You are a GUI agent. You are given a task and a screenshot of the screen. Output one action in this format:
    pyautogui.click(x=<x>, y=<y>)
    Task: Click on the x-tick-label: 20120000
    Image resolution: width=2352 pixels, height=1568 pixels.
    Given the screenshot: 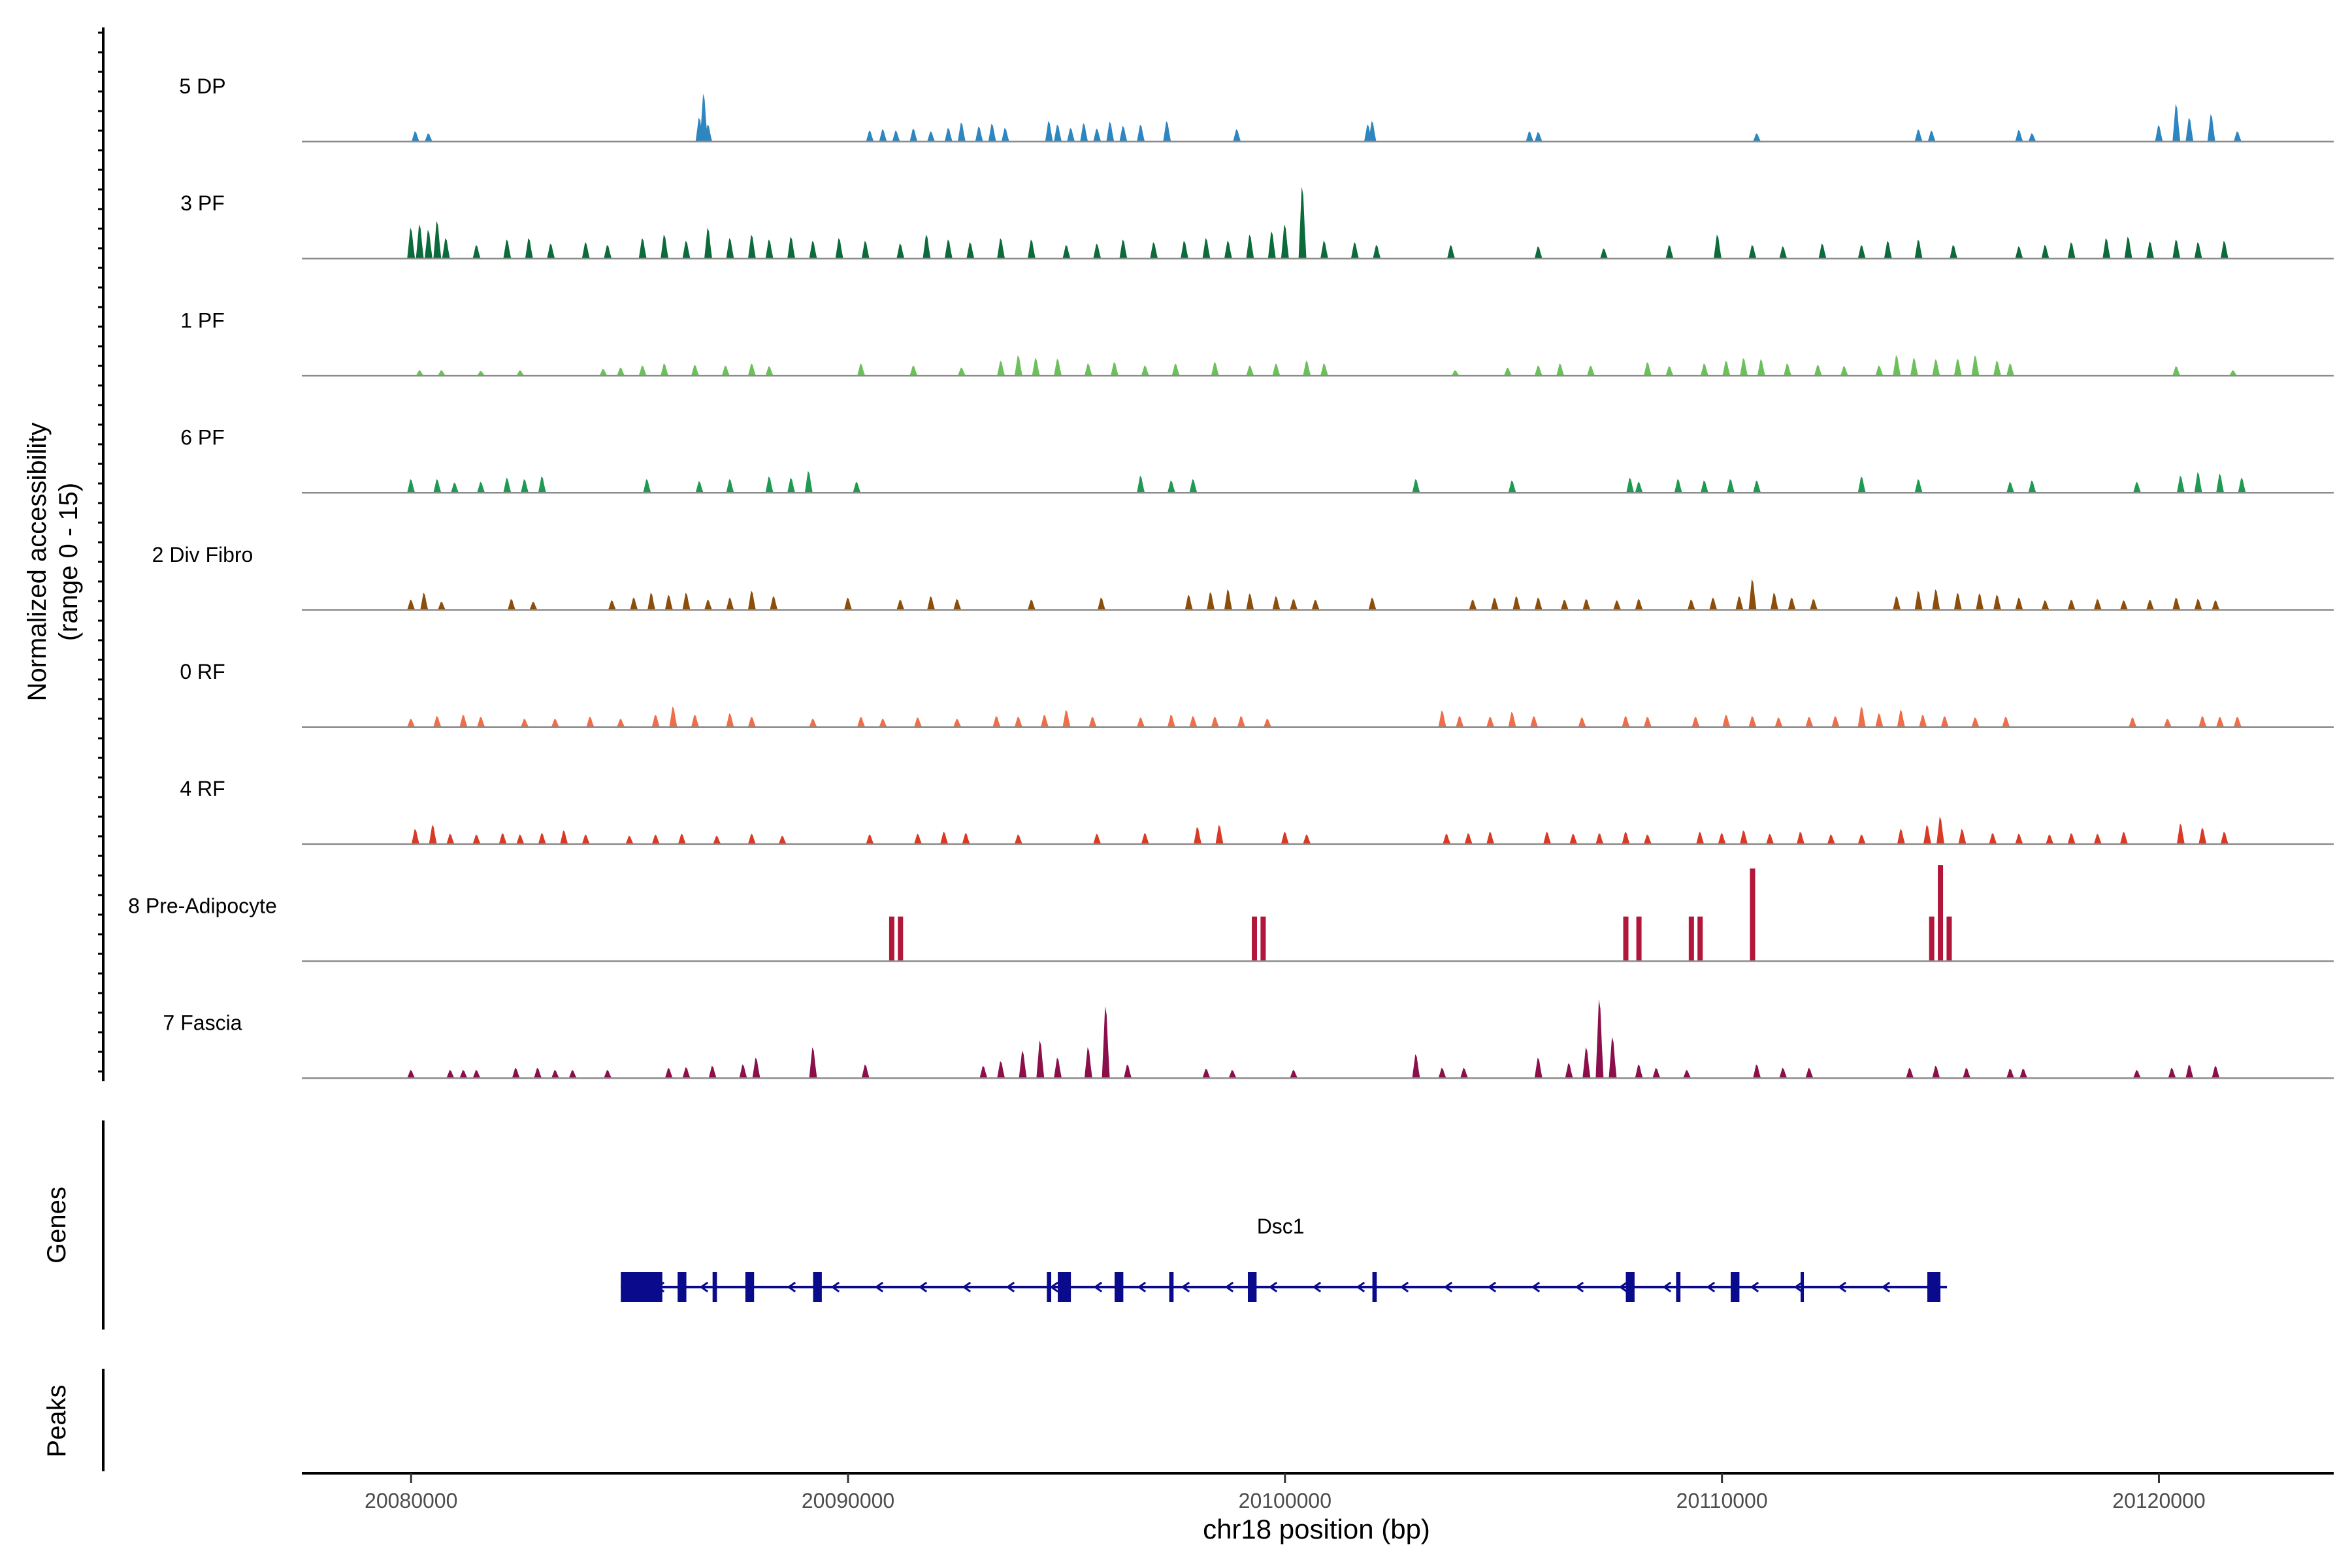 What is the action you would take?
    pyautogui.click(x=2158, y=1500)
    